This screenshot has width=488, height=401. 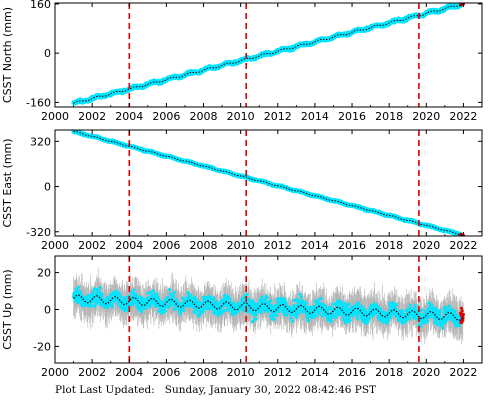 What do you see at coordinates (38, 232) in the screenshot?
I see `y-tick-label: -320` at bounding box center [38, 232].